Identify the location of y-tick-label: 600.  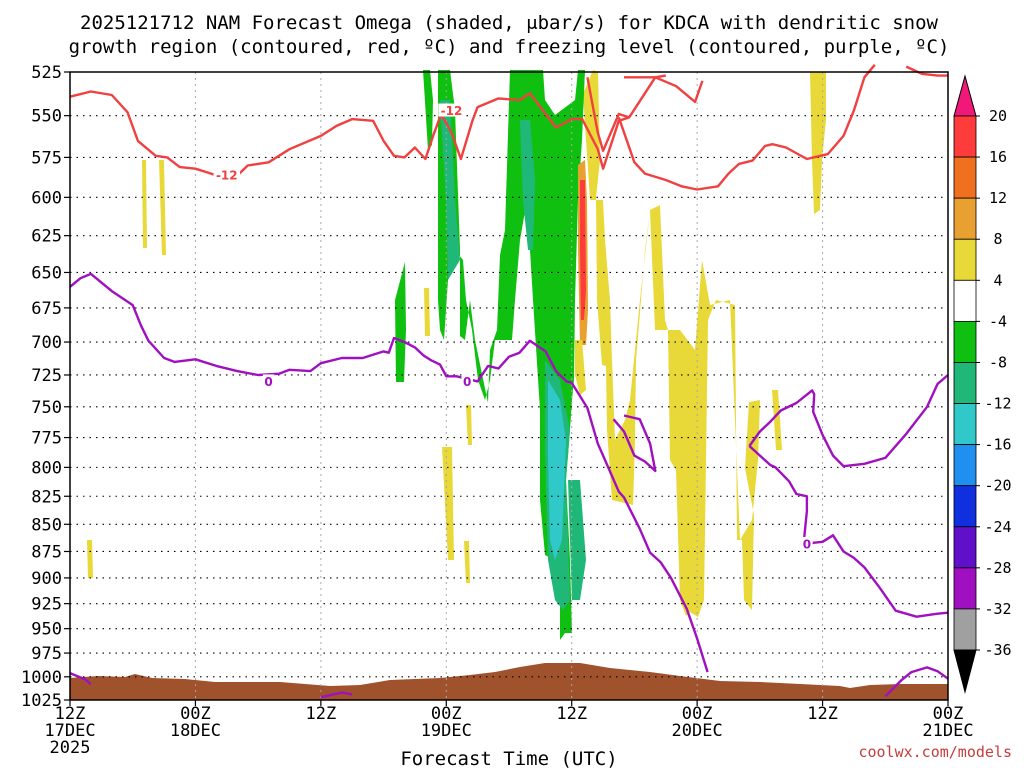
(46, 198).